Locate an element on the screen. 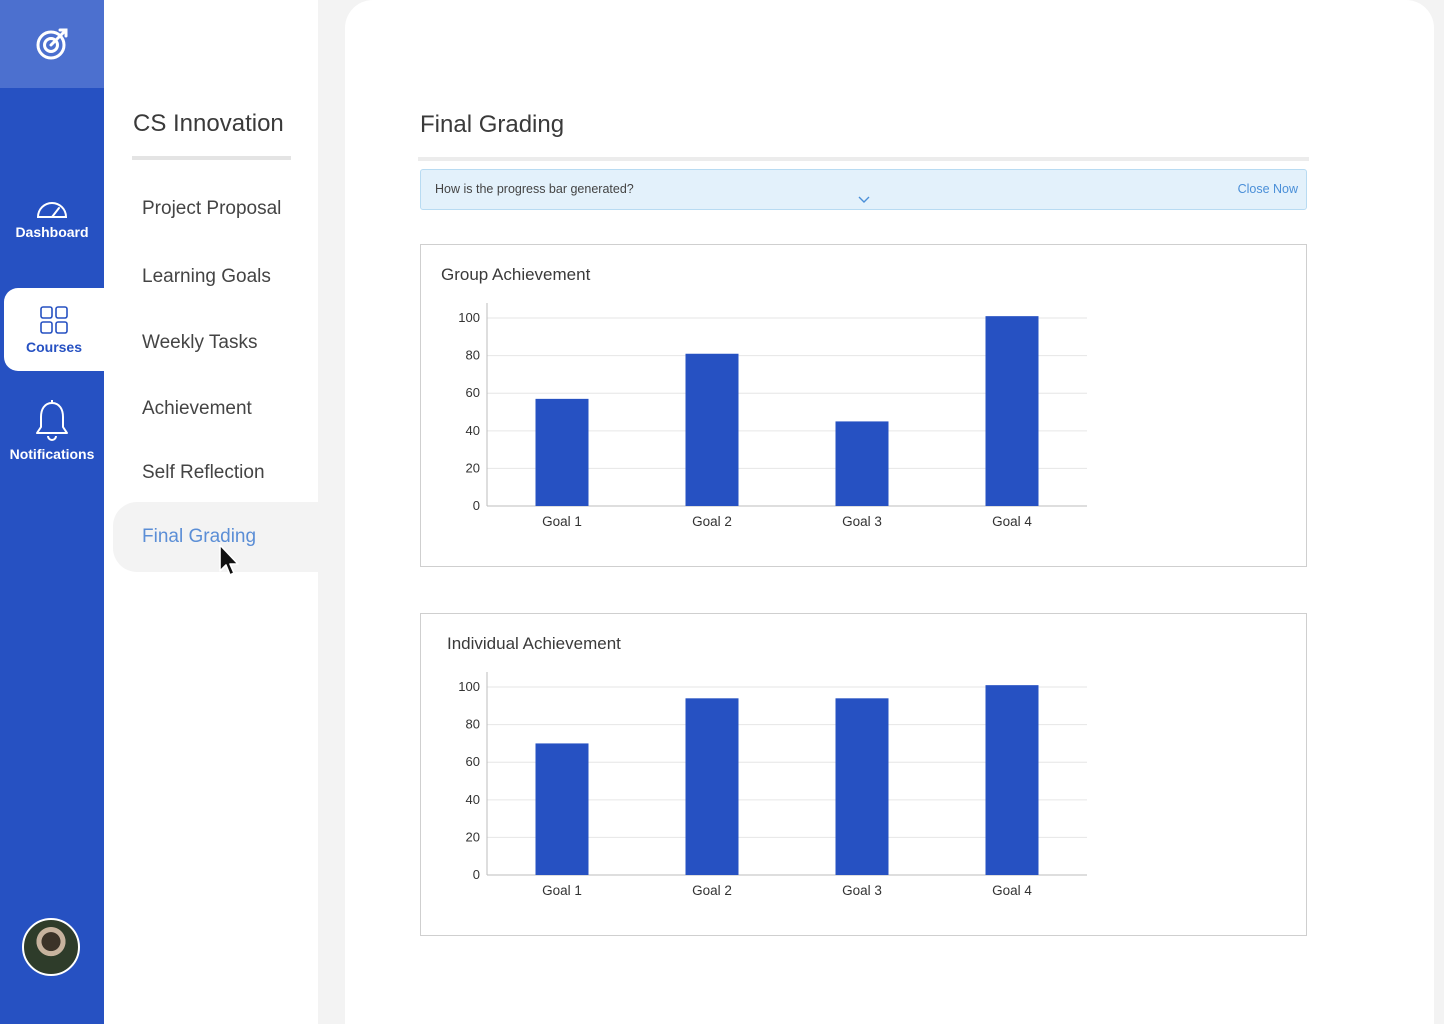 This screenshot has width=1444, height=1024. group-achievement-chart: 0 20 40 60 80 100 Goal 1 Goal 2 Goal 3 Goal 4 is located at coordinates (772, 416).